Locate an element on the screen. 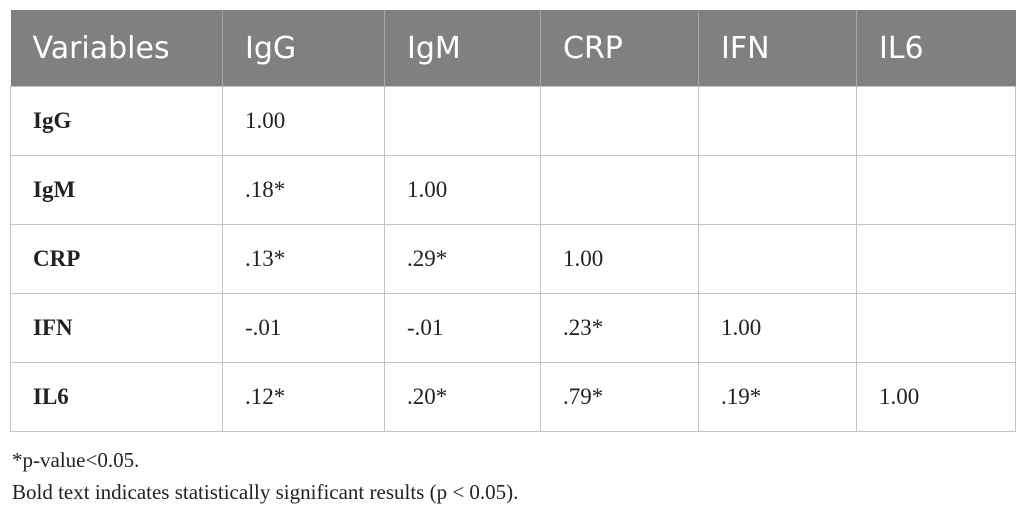  table-cell: .79* is located at coordinates (619, 397).